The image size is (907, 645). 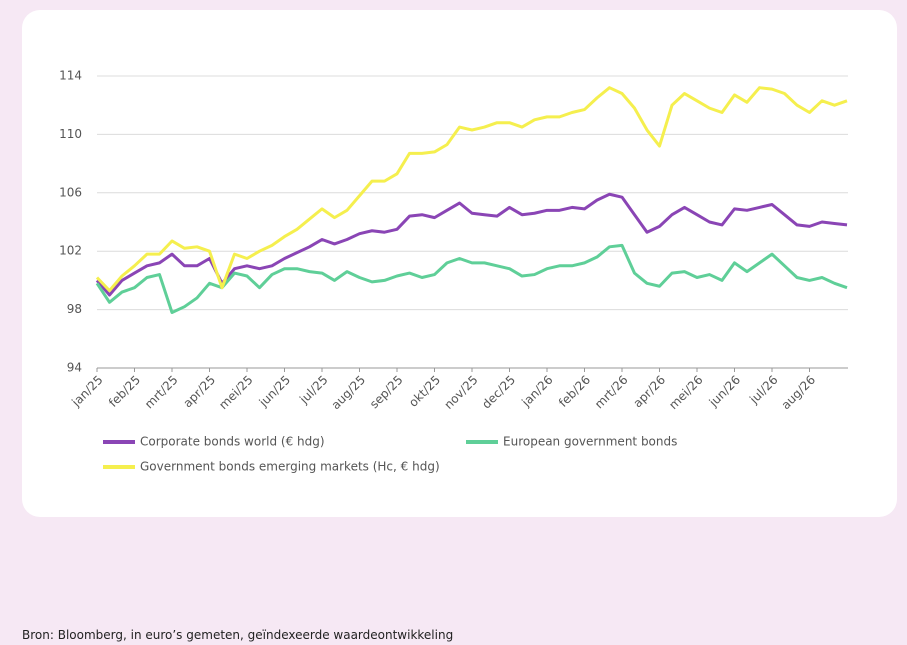 What do you see at coordinates (460, 392) in the screenshot?
I see `x-tick-label: nov/25` at bounding box center [460, 392].